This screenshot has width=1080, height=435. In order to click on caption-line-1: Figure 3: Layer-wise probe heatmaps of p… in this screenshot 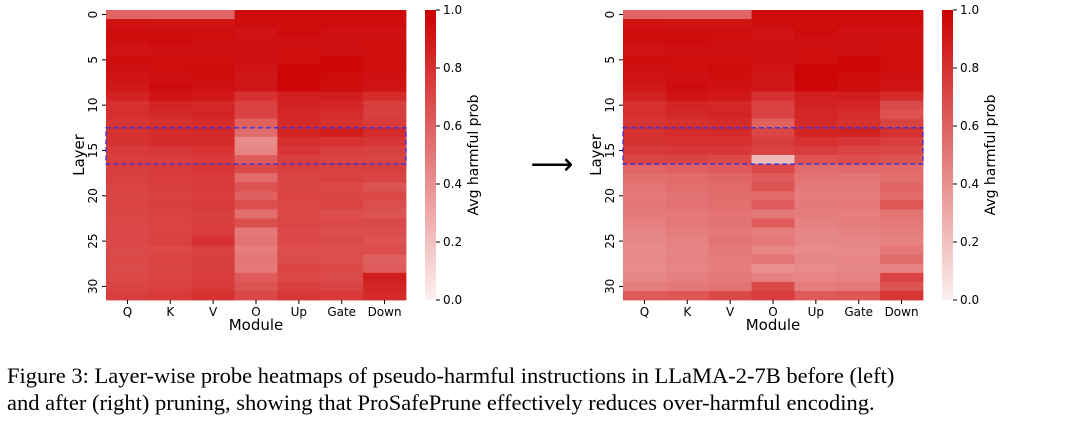, I will do `click(451, 375)`.